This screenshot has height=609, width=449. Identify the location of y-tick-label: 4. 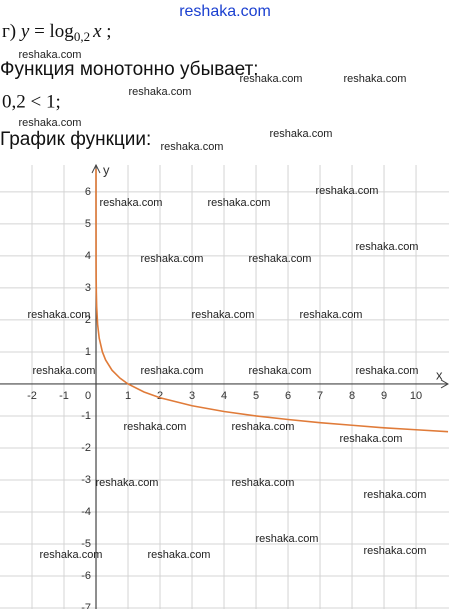
(88, 256).